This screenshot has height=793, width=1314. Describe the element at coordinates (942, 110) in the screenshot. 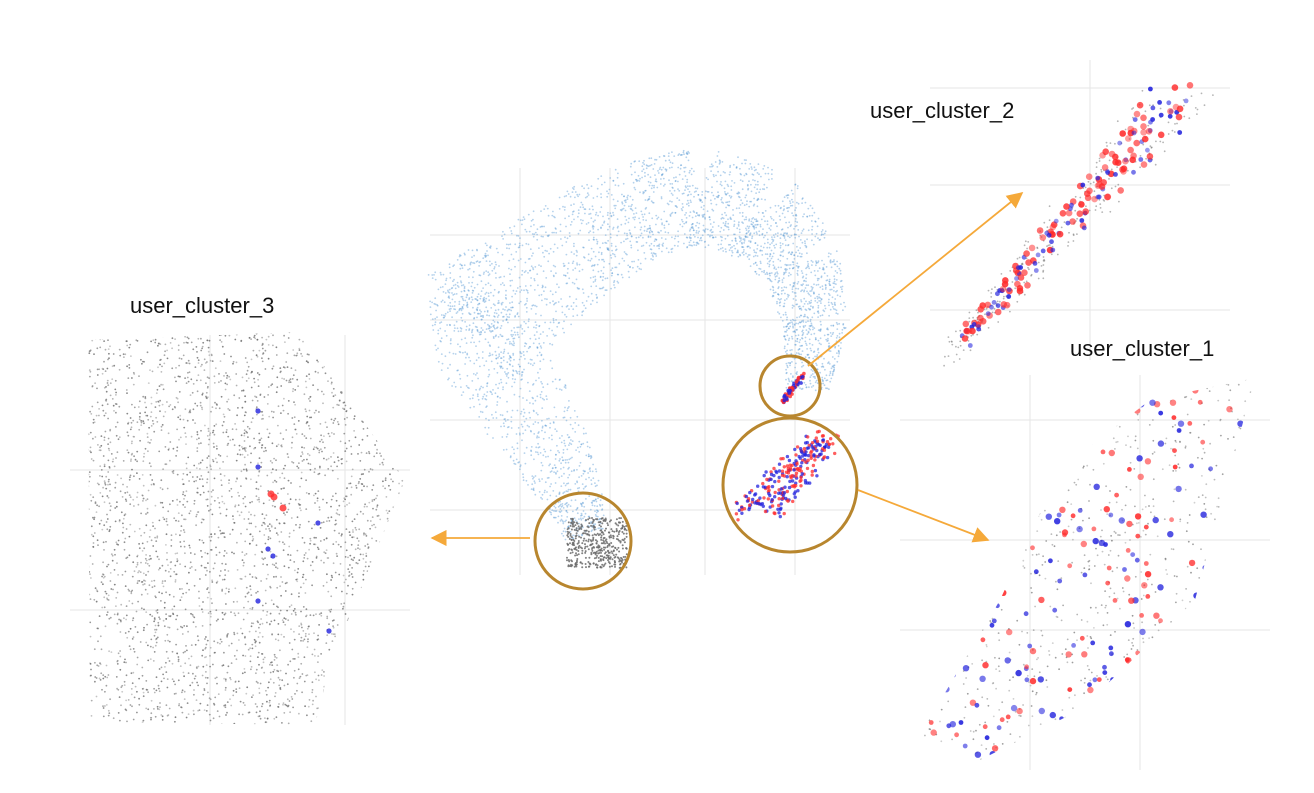

I see `cluster-2-label: user_cluster_2` at that location.